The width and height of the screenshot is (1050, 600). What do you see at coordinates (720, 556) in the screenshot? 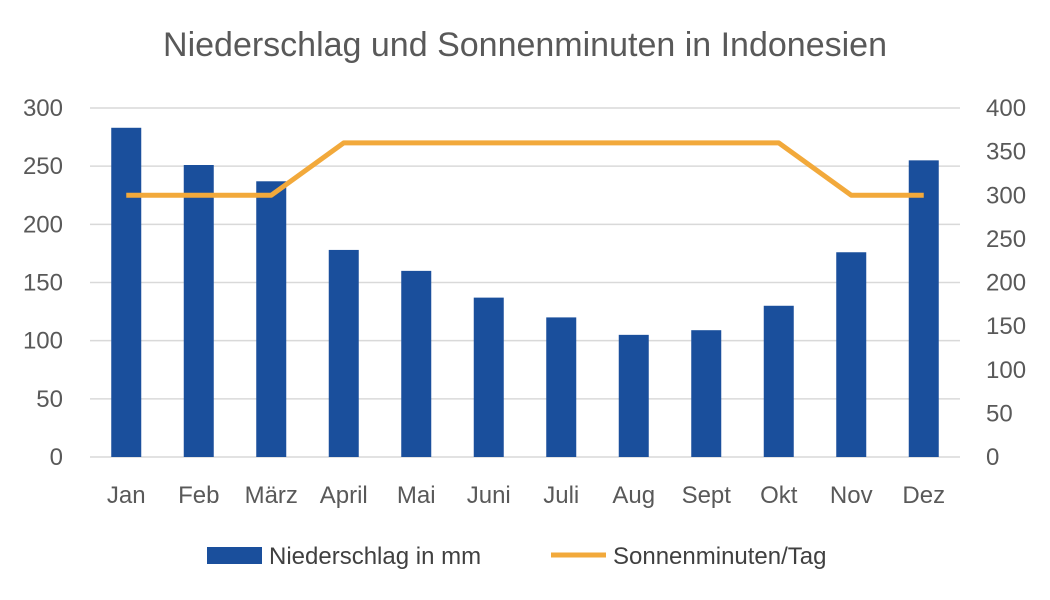
I see `legend-label: Sonnenminuten/Tag` at bounding box center [720, 556].